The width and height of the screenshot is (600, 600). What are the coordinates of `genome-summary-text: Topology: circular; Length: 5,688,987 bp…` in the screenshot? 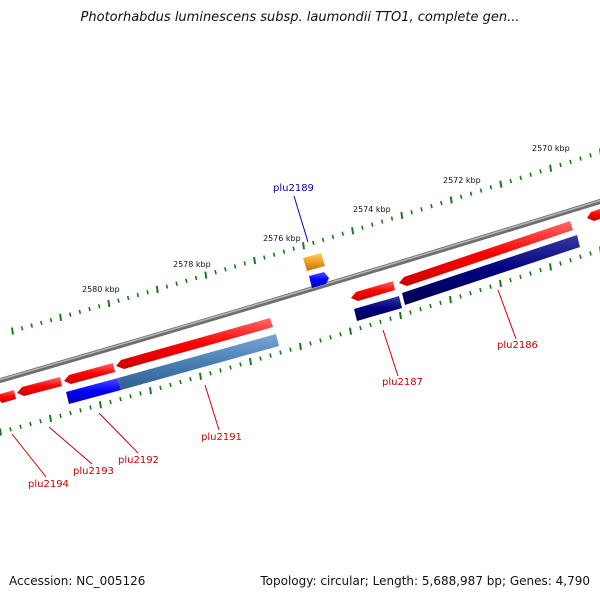 It's located at (425, 581).